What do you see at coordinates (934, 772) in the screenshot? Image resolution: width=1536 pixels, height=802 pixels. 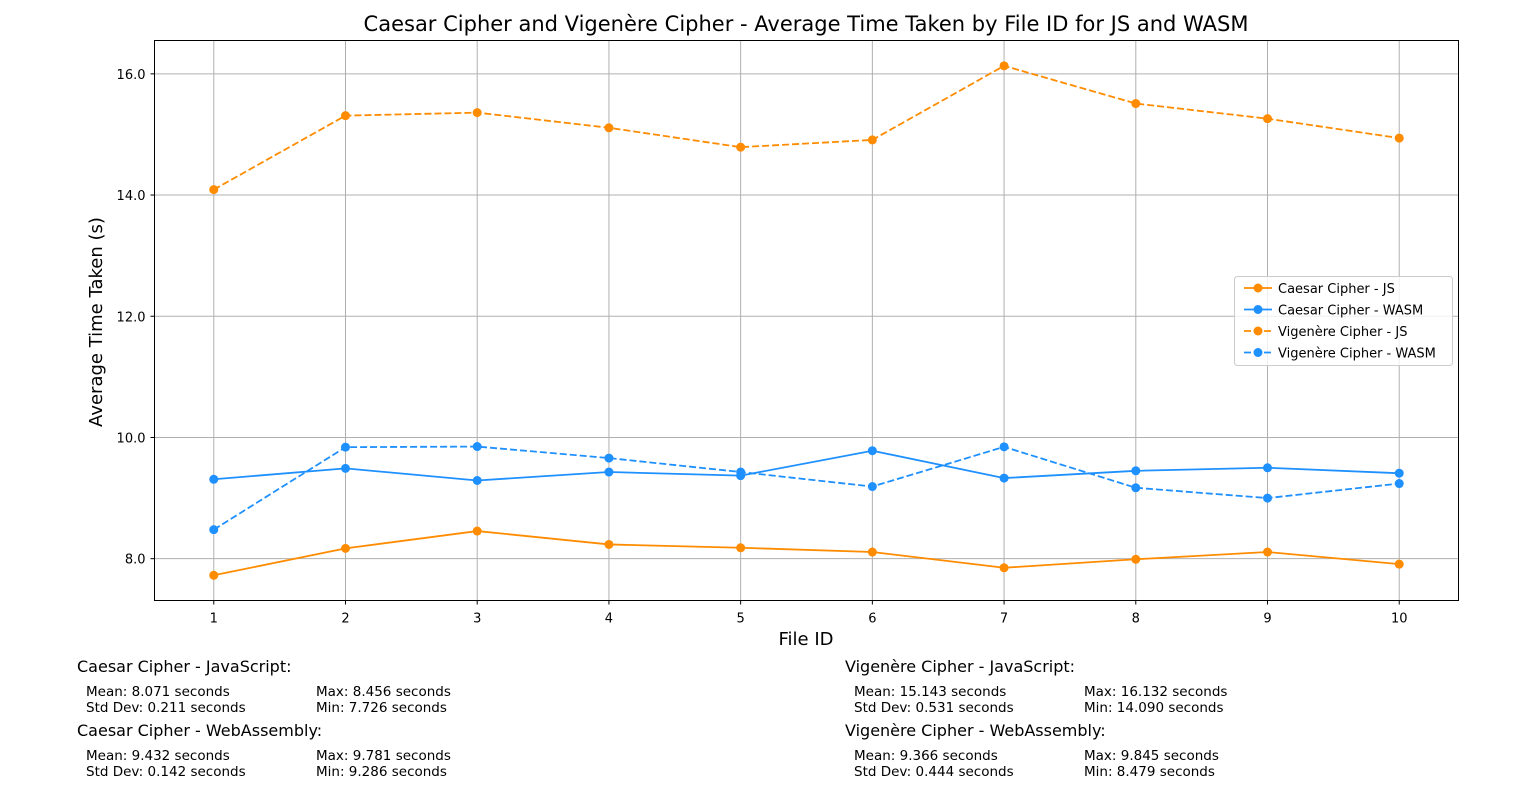 I see `stats-std-dev: Std Dev: 0.444 seconds` at bounding box center [934, 772].